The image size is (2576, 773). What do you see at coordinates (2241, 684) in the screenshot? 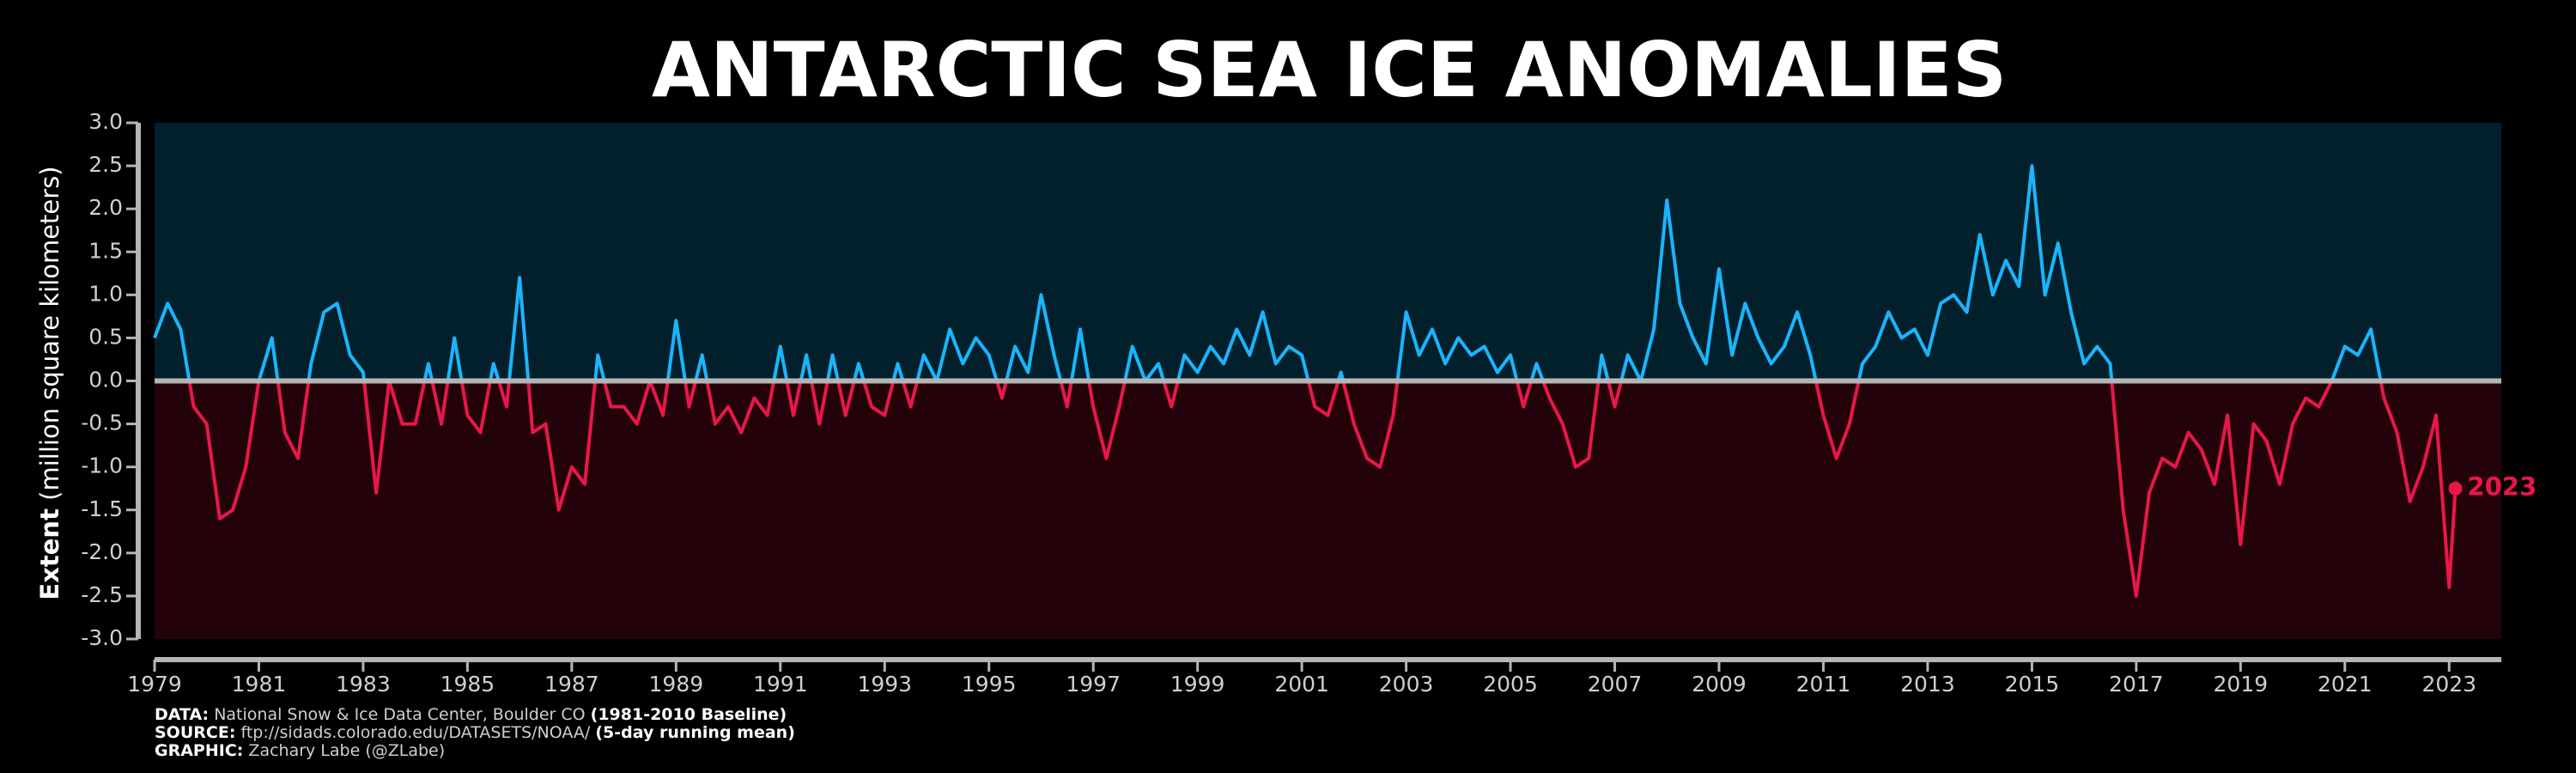
I see `x-tick-label: 2019` at bounding box center [2241, 684].